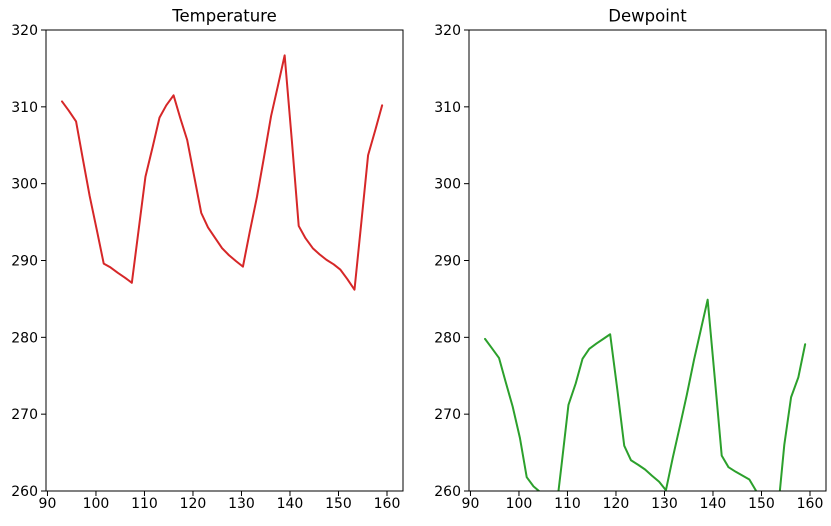 The width and height of the screenshot is (831, 526). Describe the element at coordinates (647, 16) in the screenshot. I see `plot-title-dewpoint: Dewpoint` at that location.